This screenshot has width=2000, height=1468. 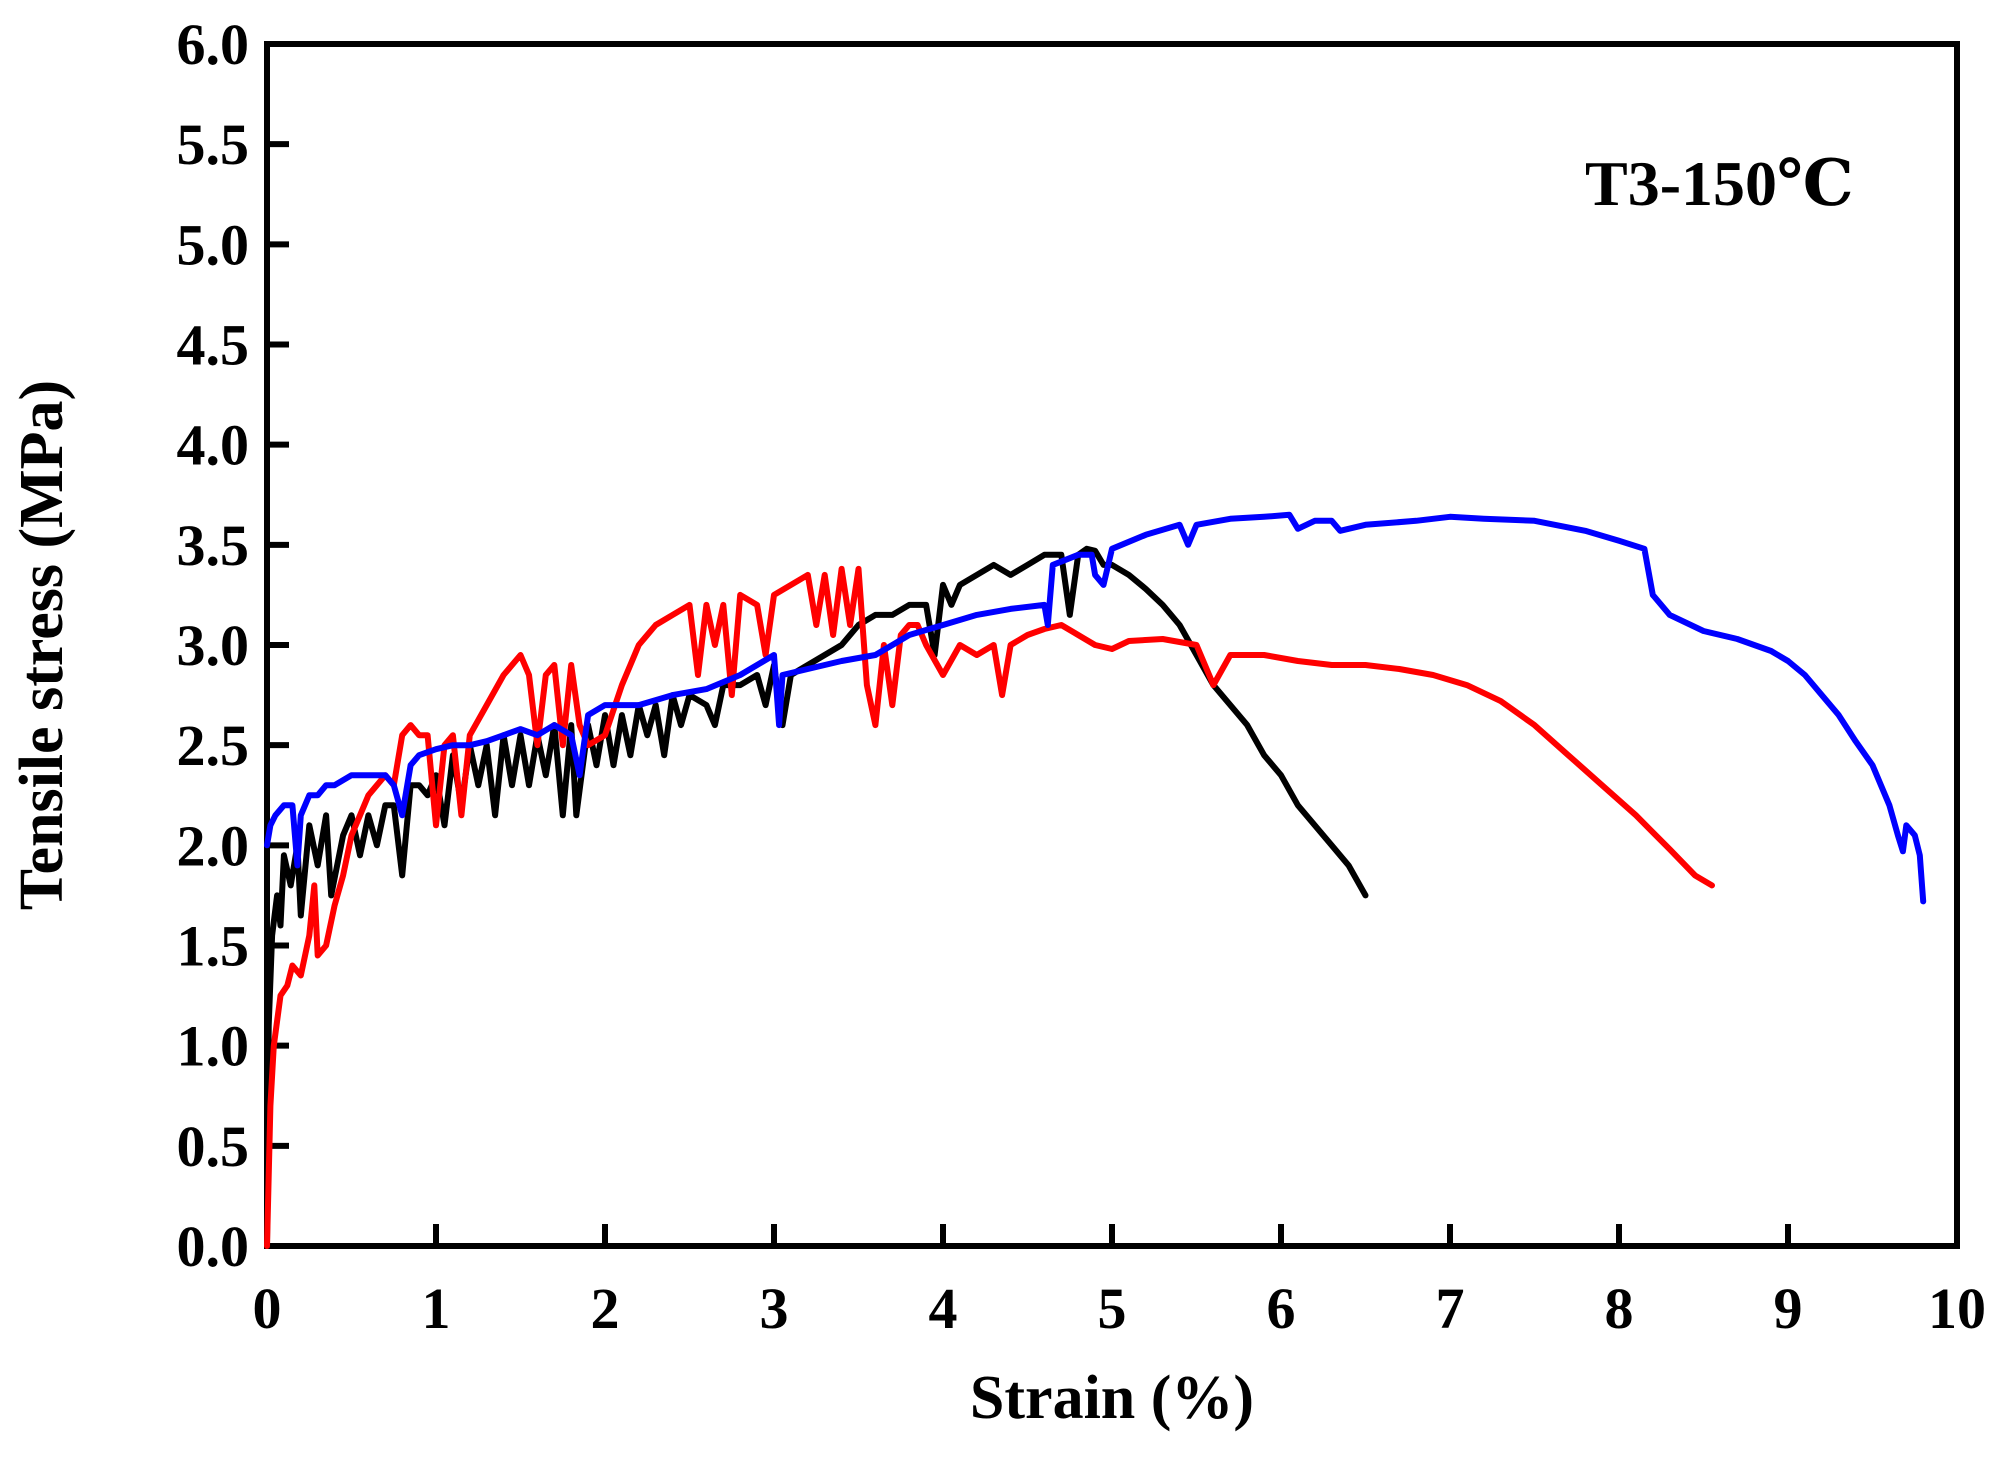 I want to click on y-tick-label: 4.0, so click(x=213, y=445).